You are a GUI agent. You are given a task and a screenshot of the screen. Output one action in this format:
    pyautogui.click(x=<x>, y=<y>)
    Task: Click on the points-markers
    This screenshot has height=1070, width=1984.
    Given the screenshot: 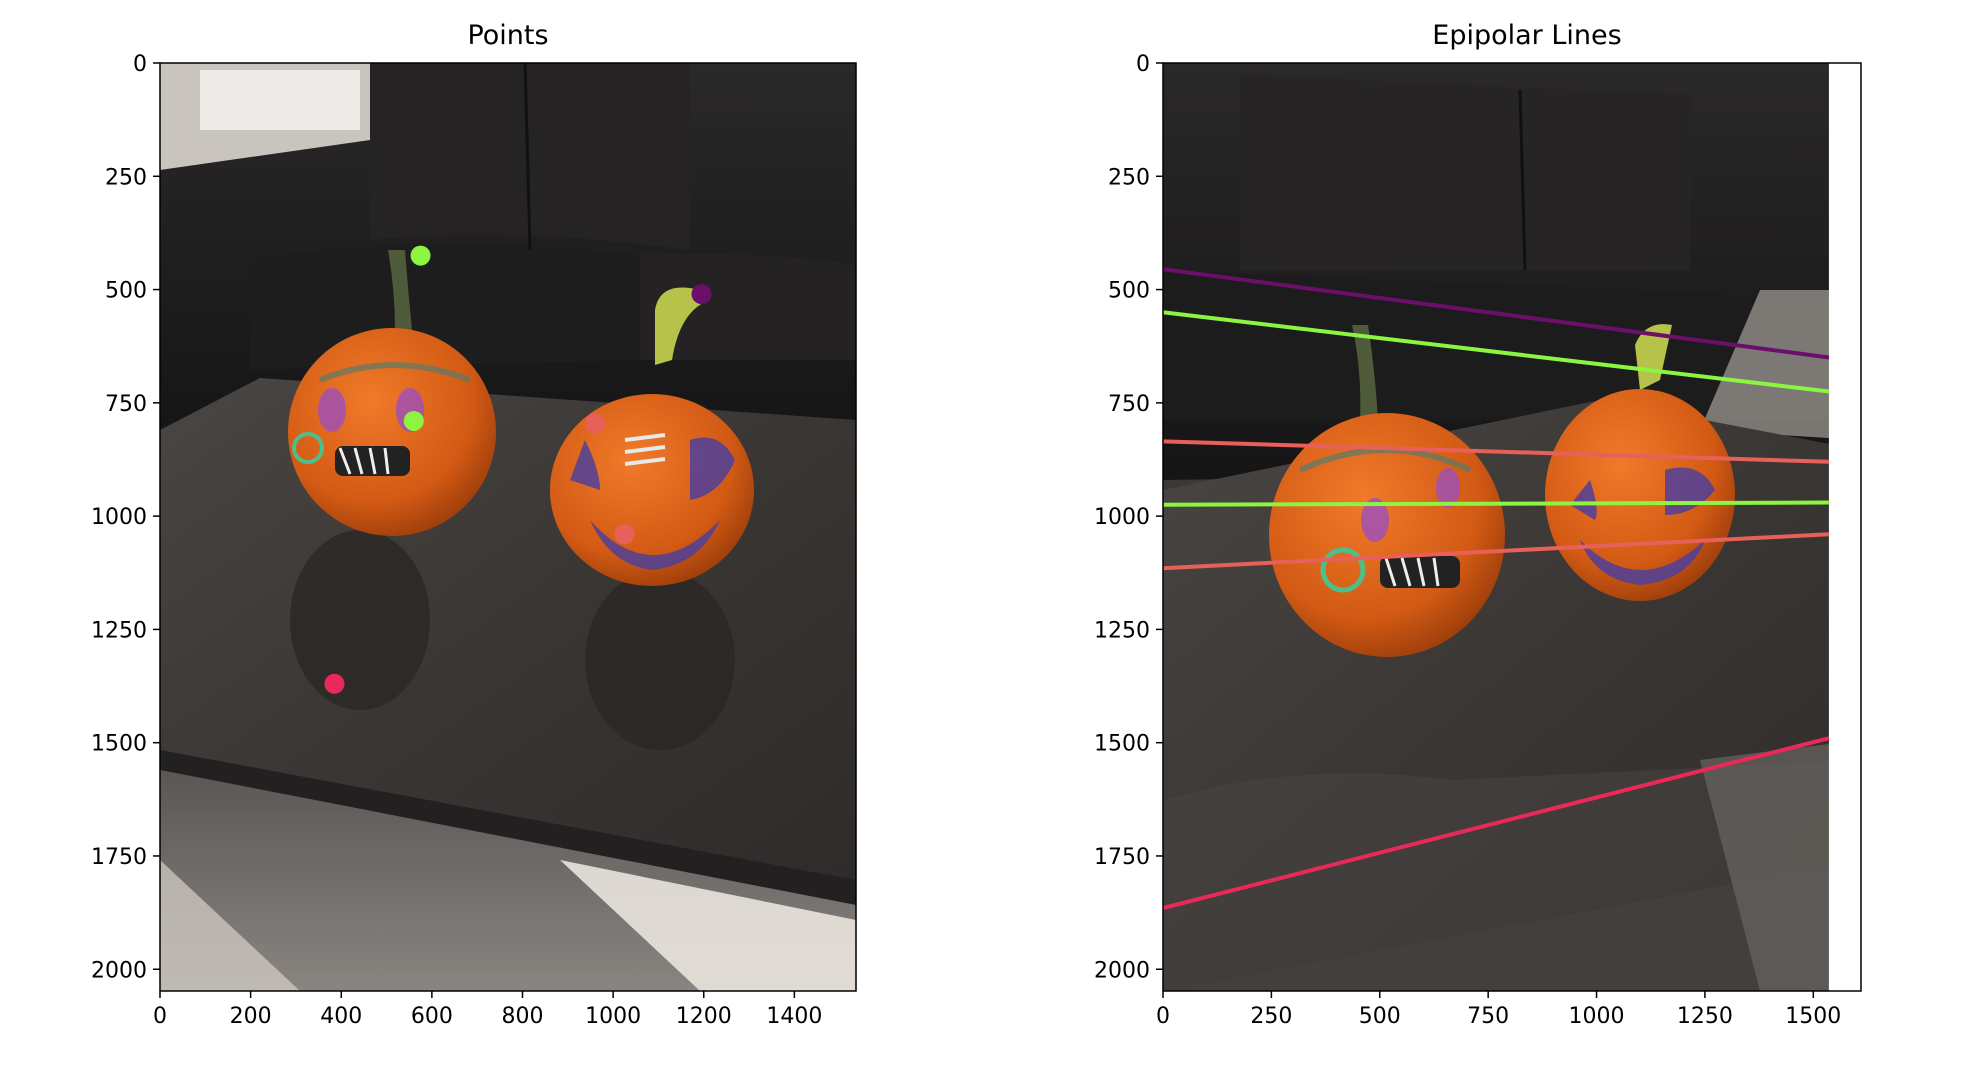 What is the action you would take?
    pyautogui.click(x=518, y=469)
    